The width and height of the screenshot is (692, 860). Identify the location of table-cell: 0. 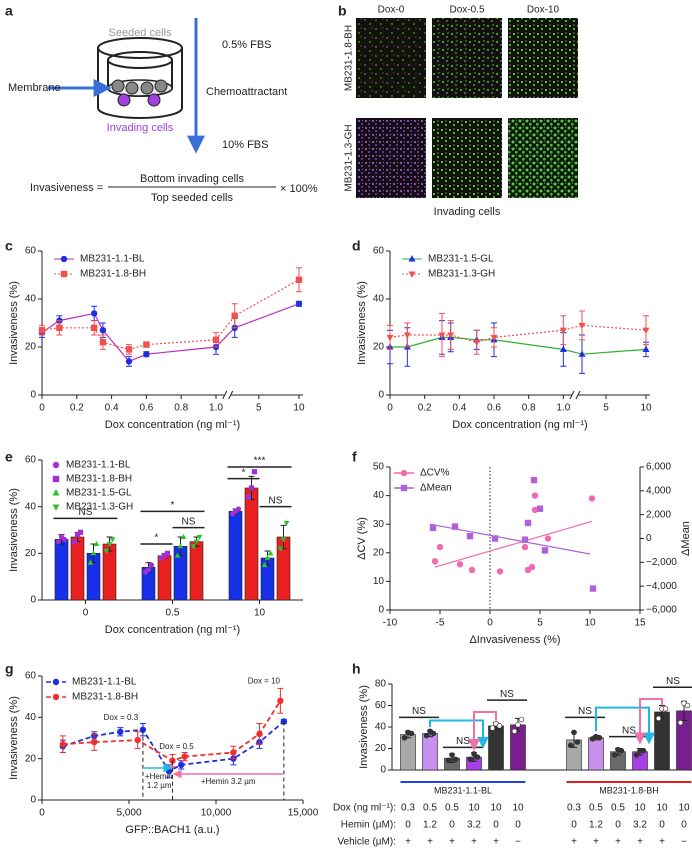
(408, 825).